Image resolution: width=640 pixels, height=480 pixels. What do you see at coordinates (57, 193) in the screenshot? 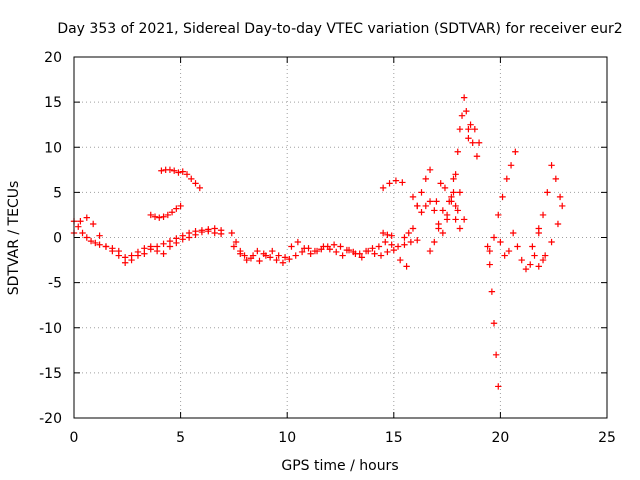
I see `y-tick-label: 5` at bounding box center [57, 193].